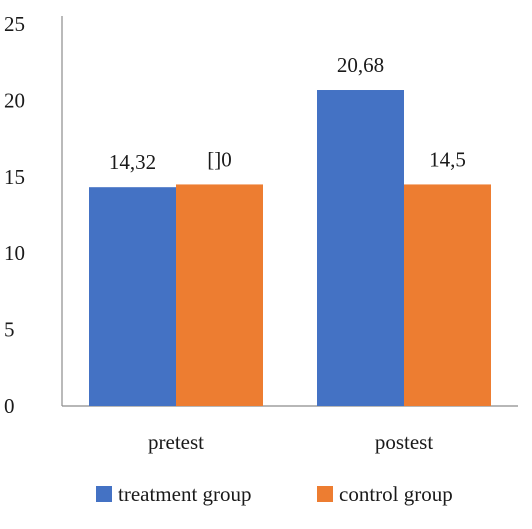 This screenshot has width=532, height=529. Describe the element at coordinates (360, 248) in the screenshot. I see `bar-treatment-group-postest` at that location.